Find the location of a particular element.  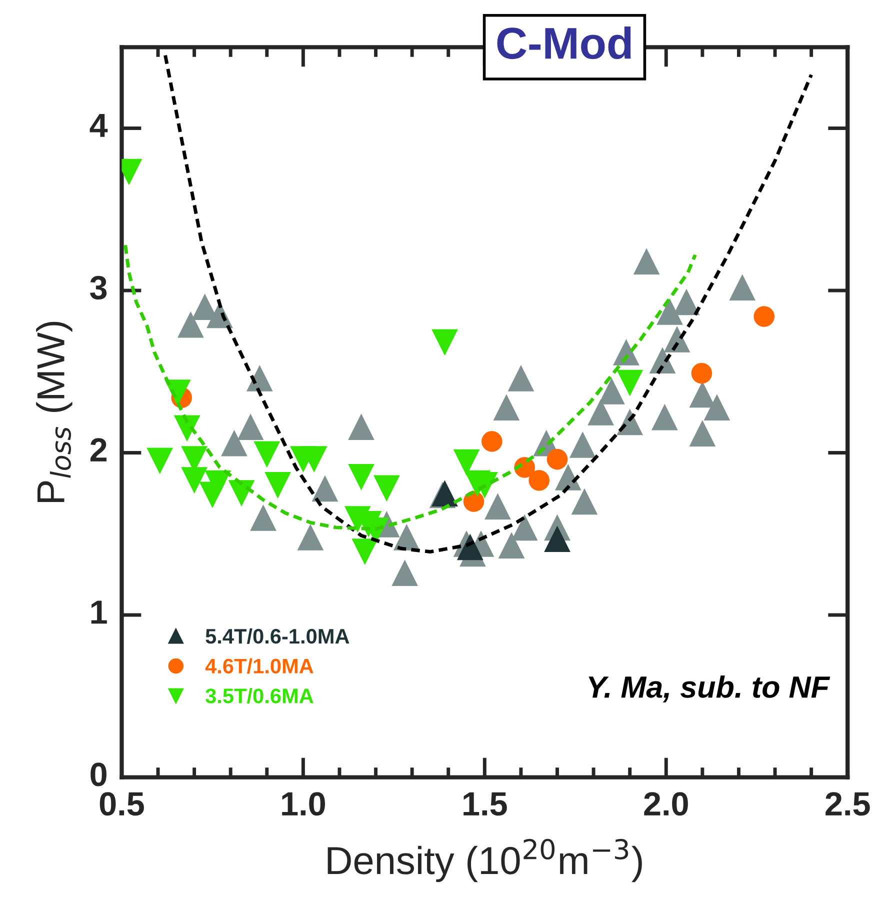

y-tick-label: 0 is located at coordinates (98, 774).